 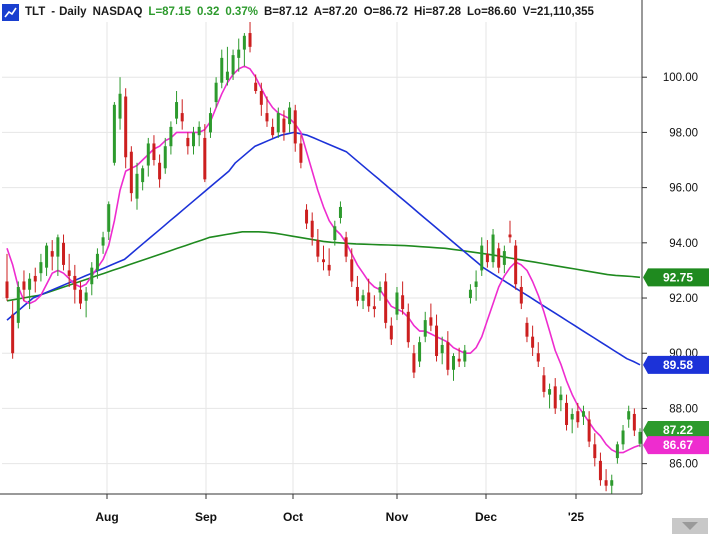 I want to click on value-tag-label: 92.75, so click(x=678, y=277).